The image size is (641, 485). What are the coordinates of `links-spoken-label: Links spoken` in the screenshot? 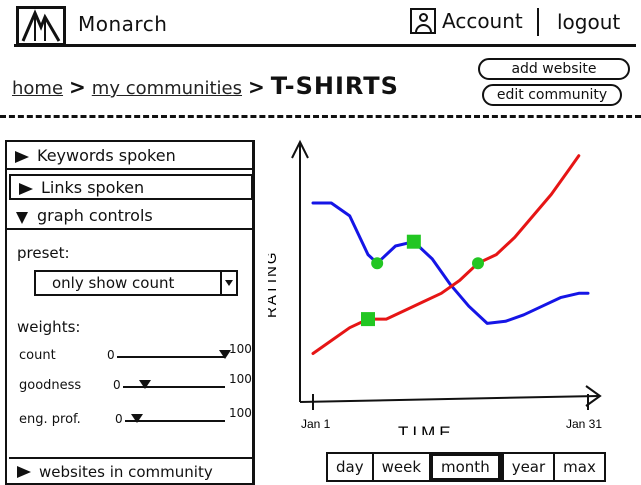 It's located at (93, 187).